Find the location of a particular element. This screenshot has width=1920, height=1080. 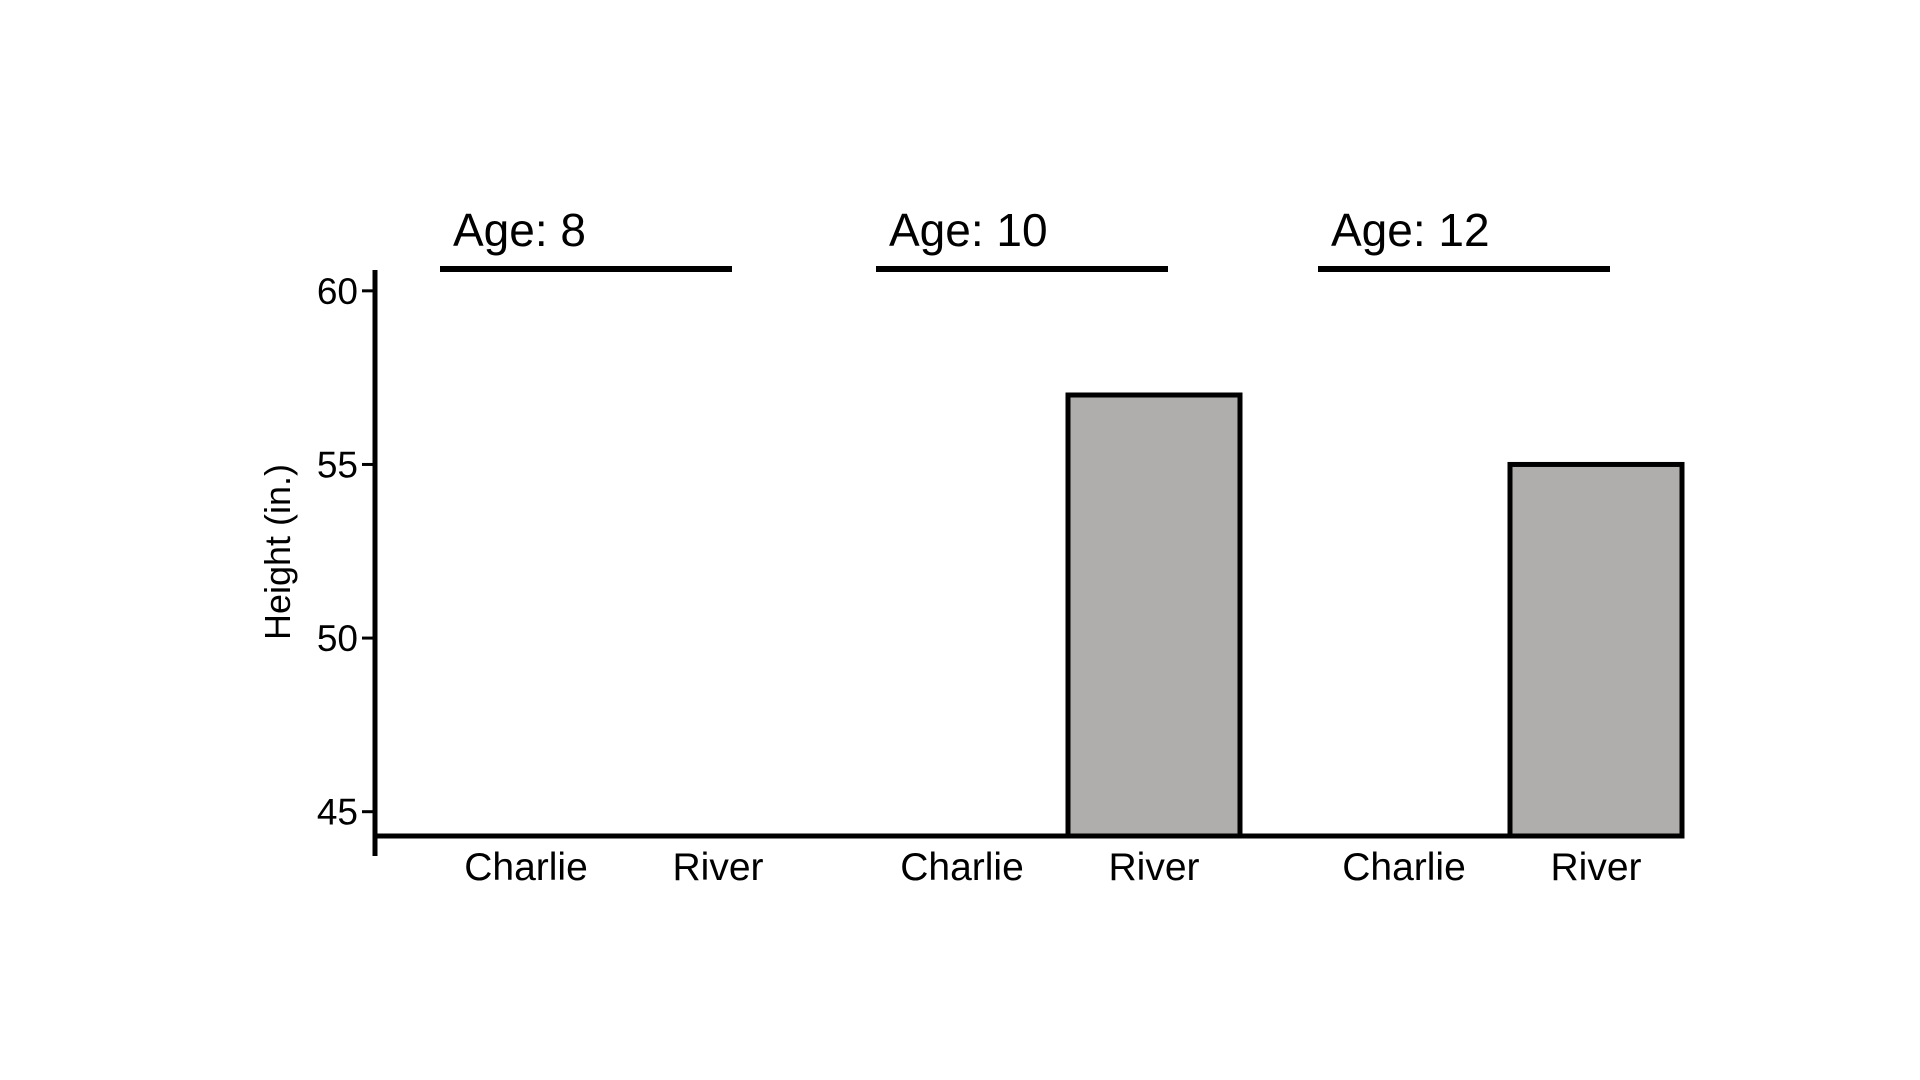

y-tick-label: 50 is located at coordinates (337, 638).